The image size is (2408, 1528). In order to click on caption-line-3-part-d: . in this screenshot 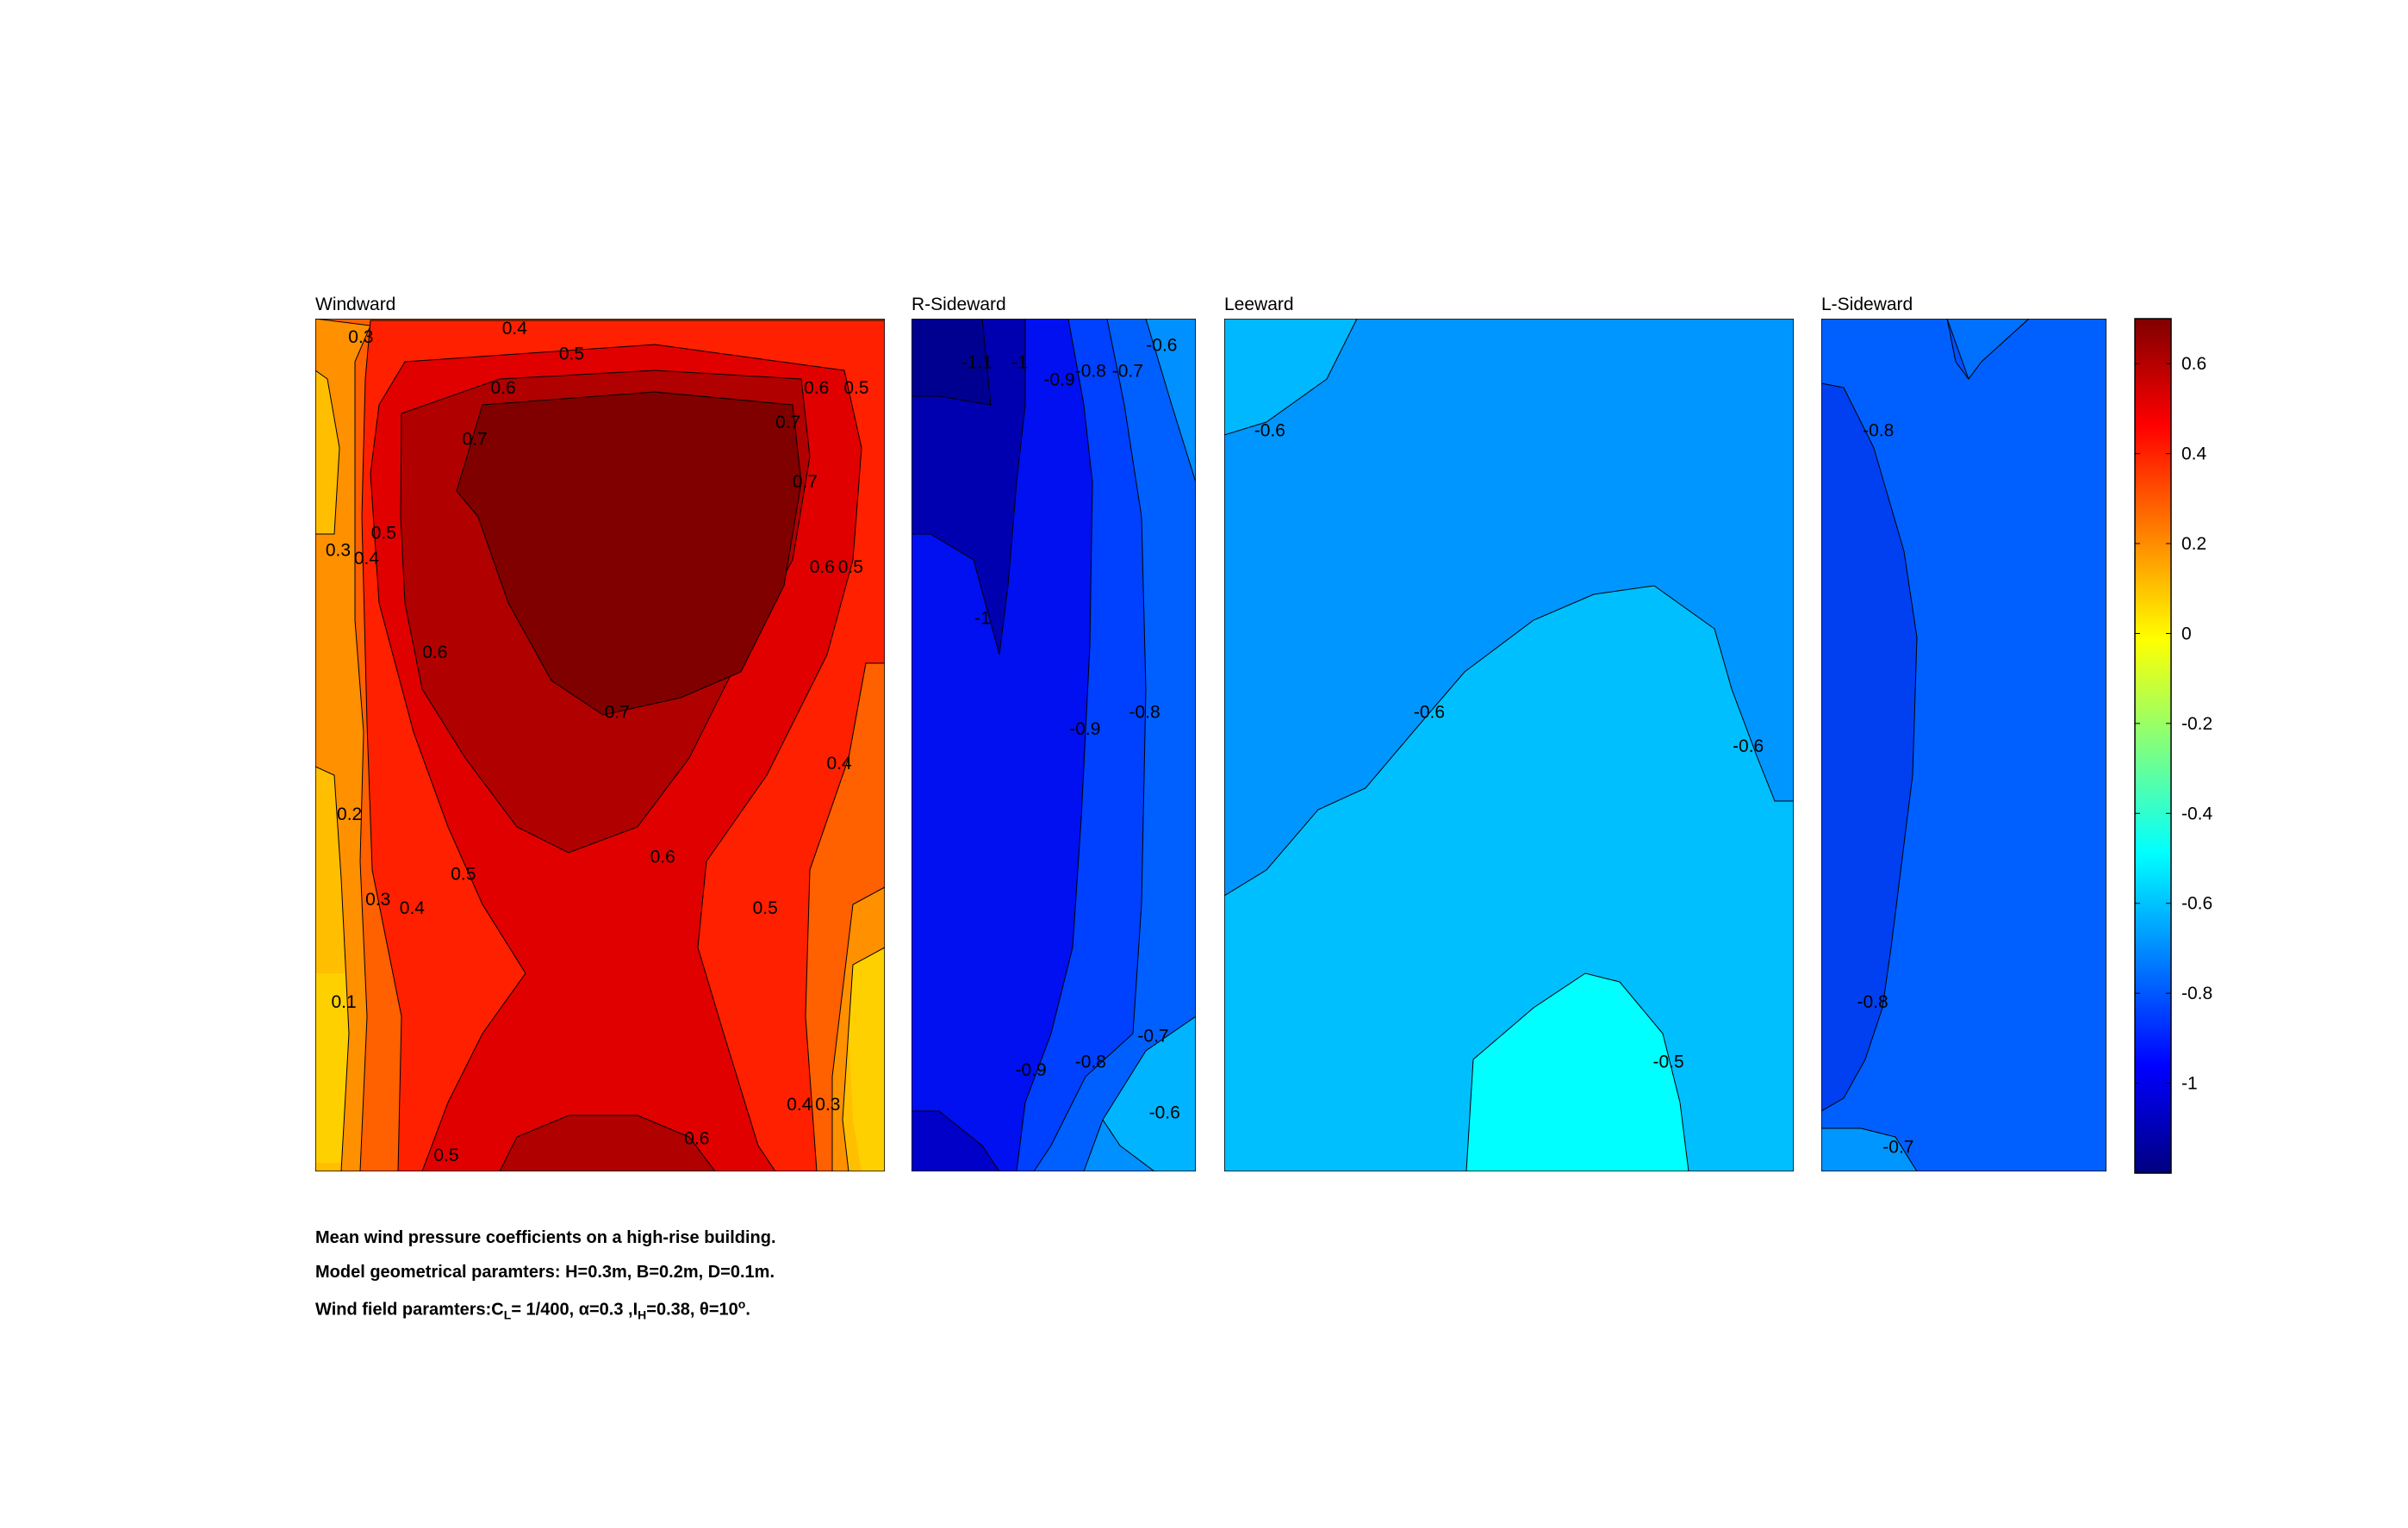, I will do `click(748, 1310)`.